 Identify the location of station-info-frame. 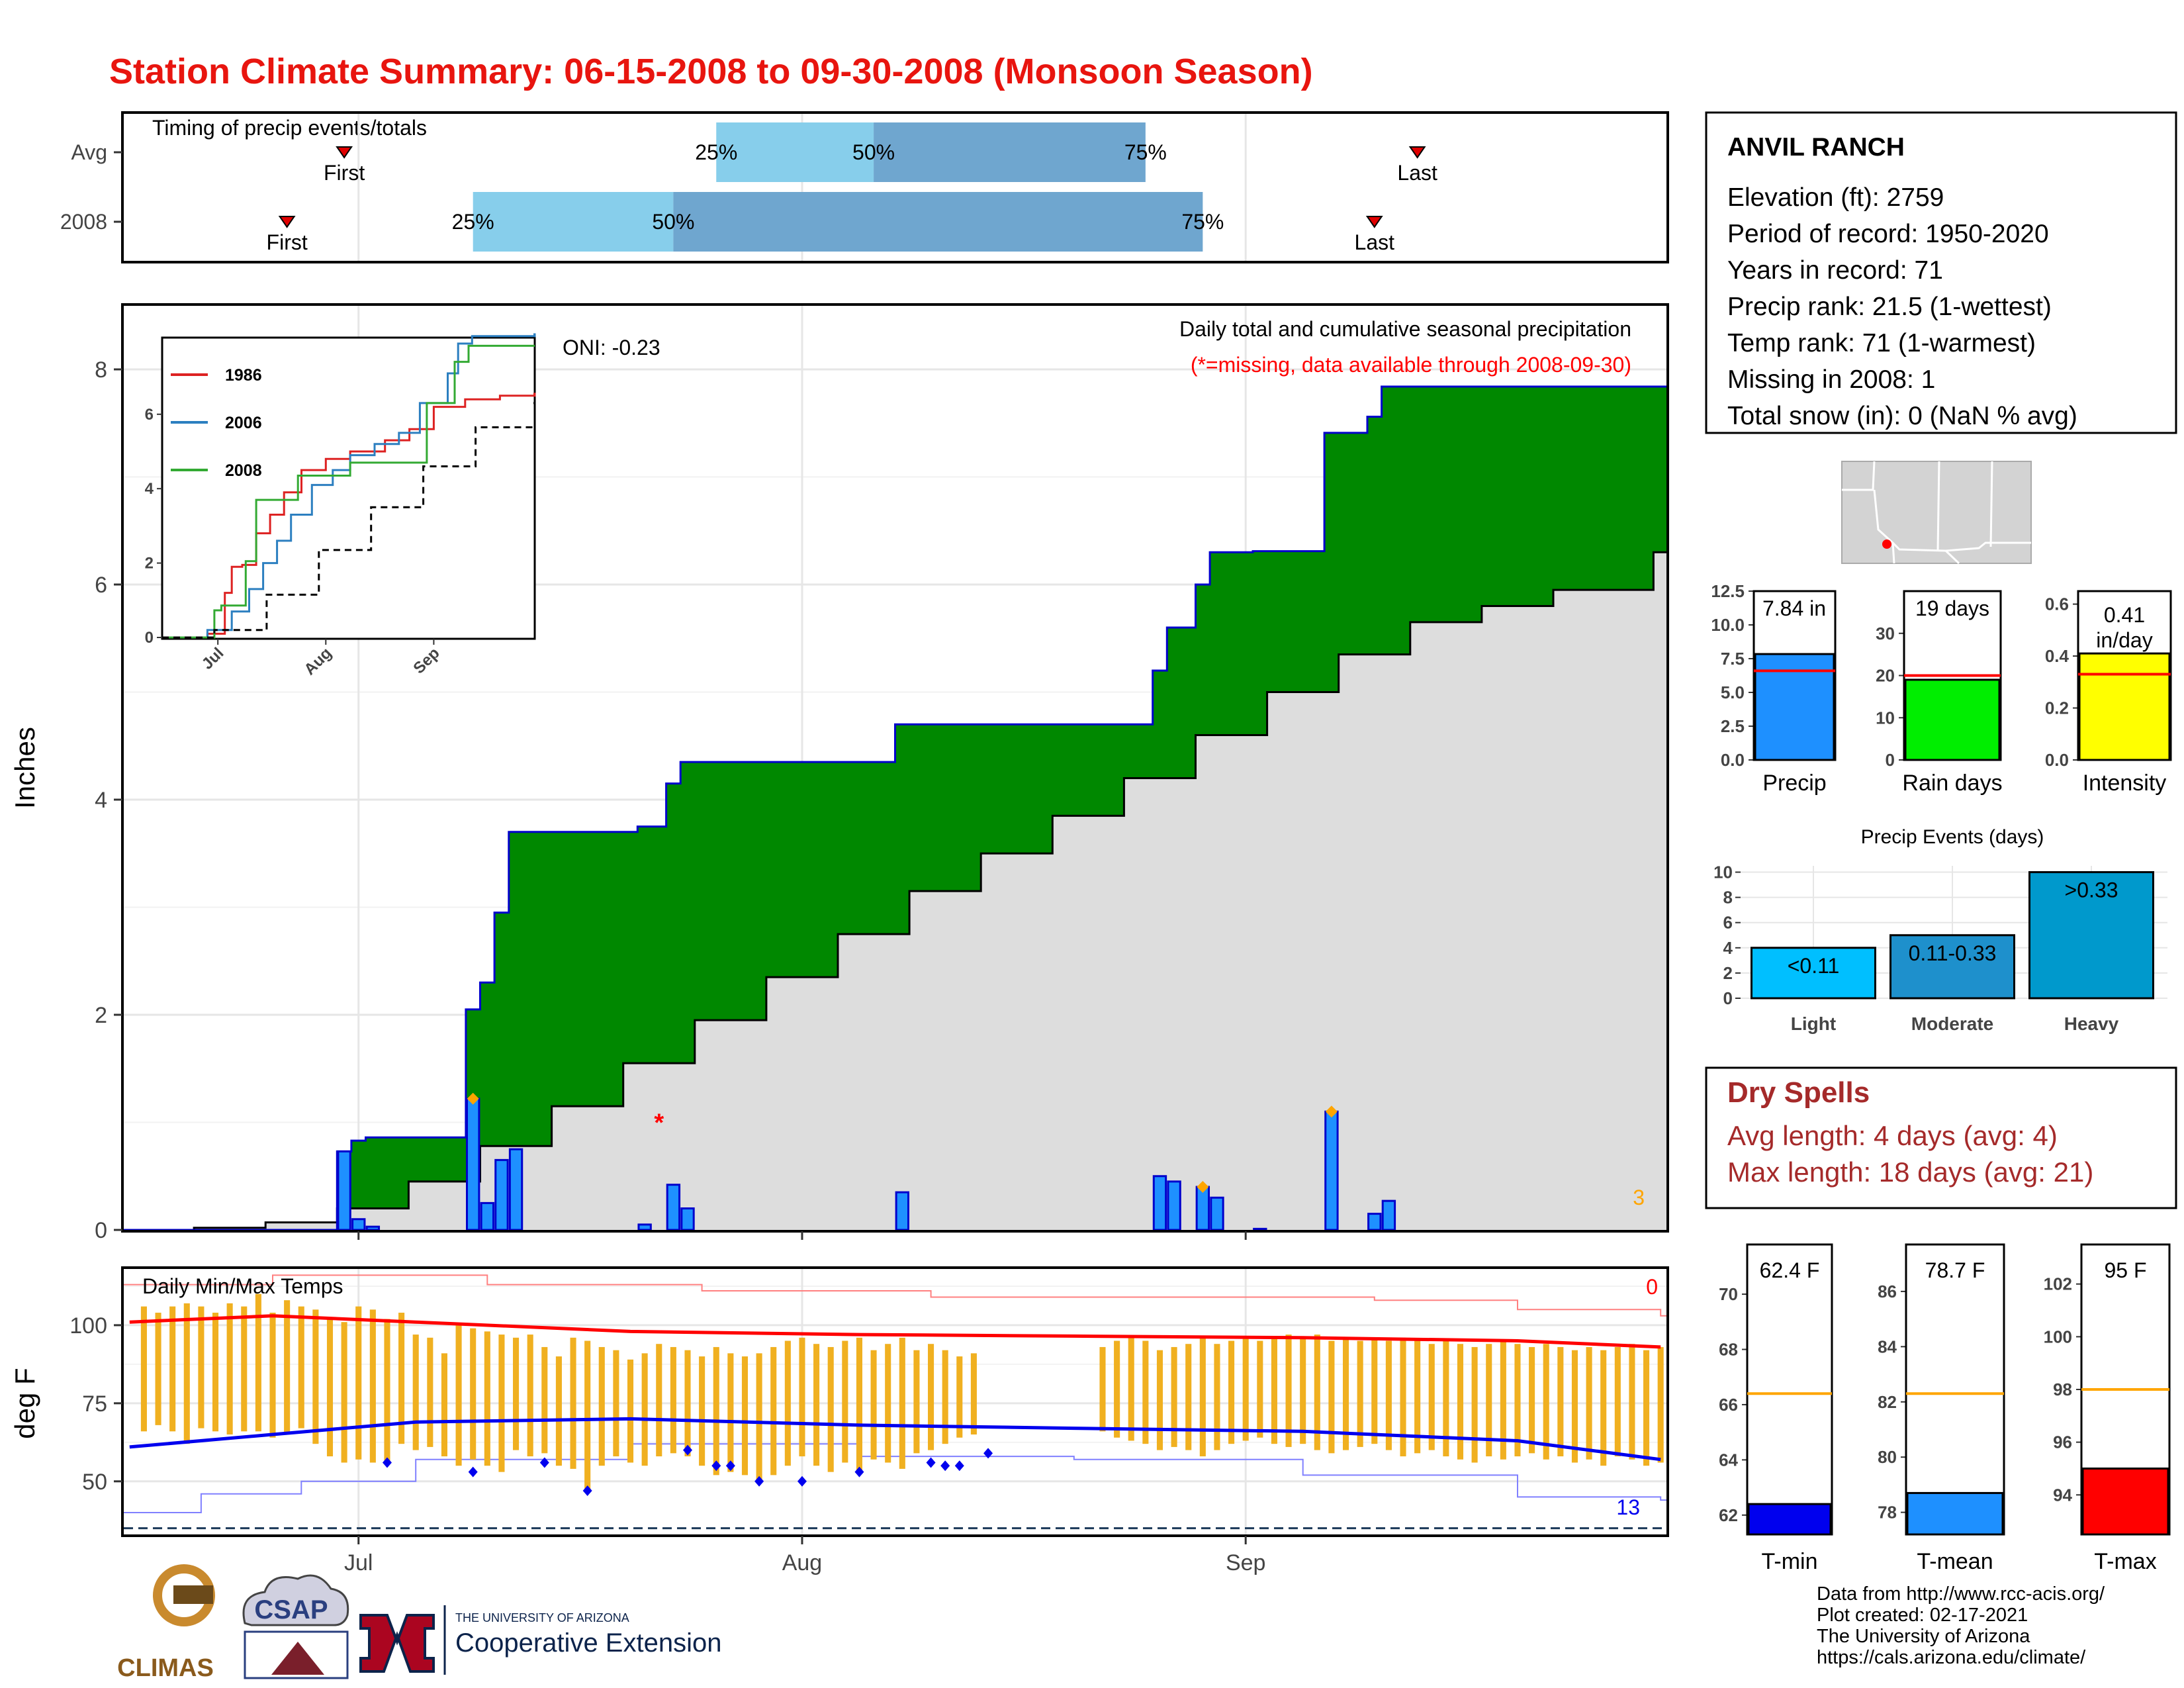
(1941, 272).